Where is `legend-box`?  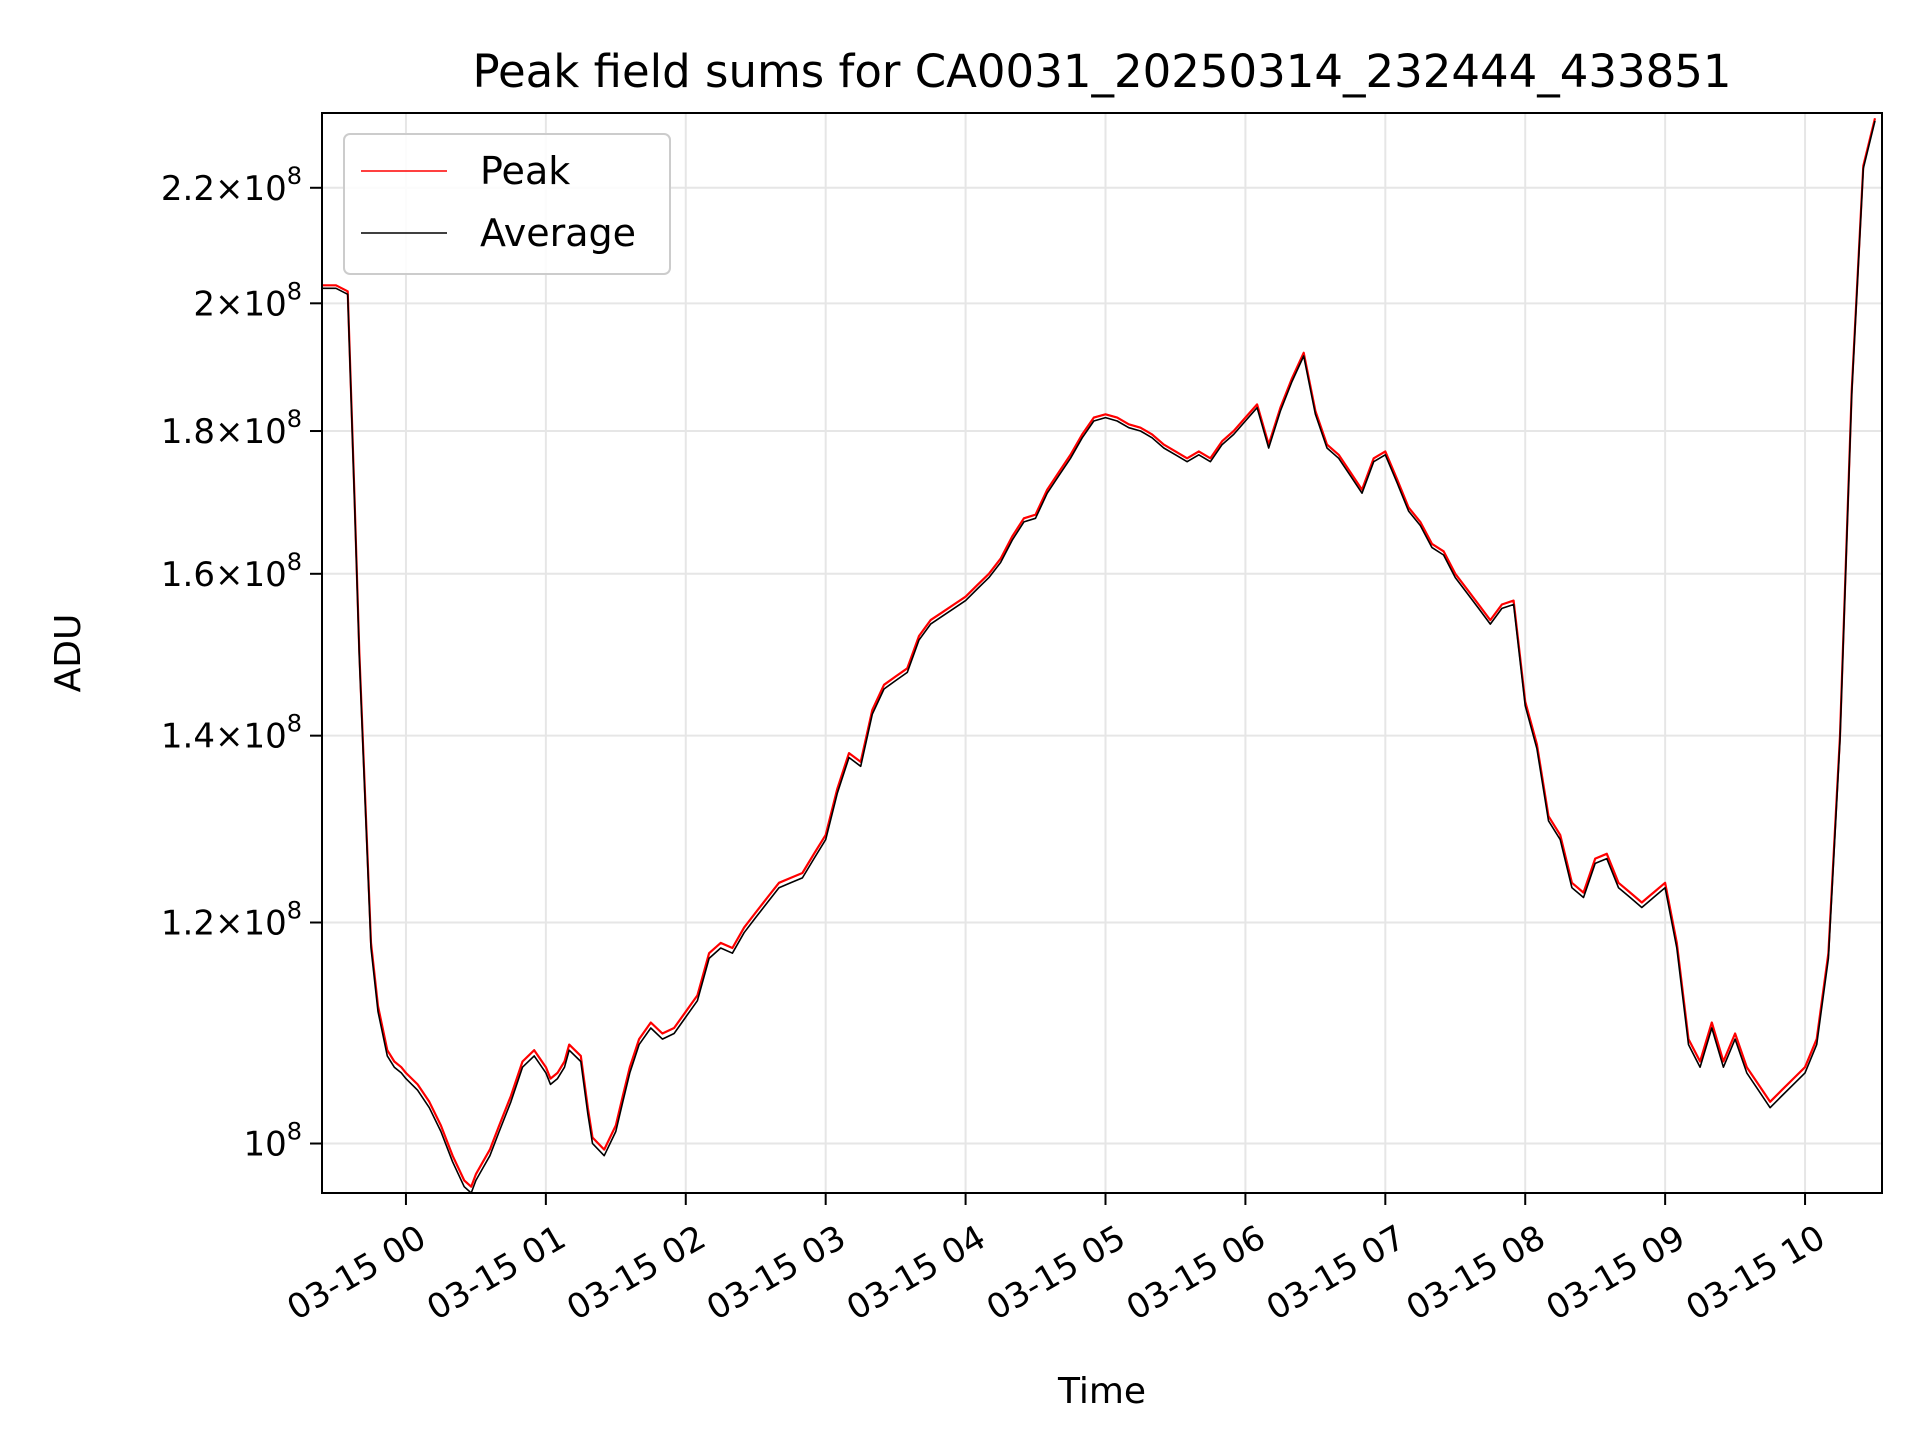
legend-box is located at coordinates (507, 204).